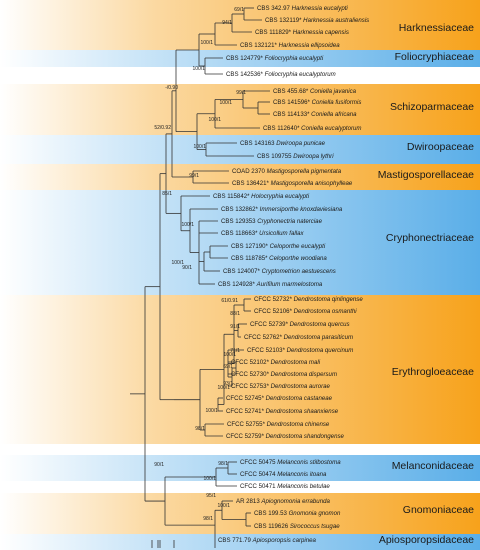  What do you see at coordinates (334, 114) in the screenshot?
I see `species-name: Coniella africana` at bounding box center [334, 114].